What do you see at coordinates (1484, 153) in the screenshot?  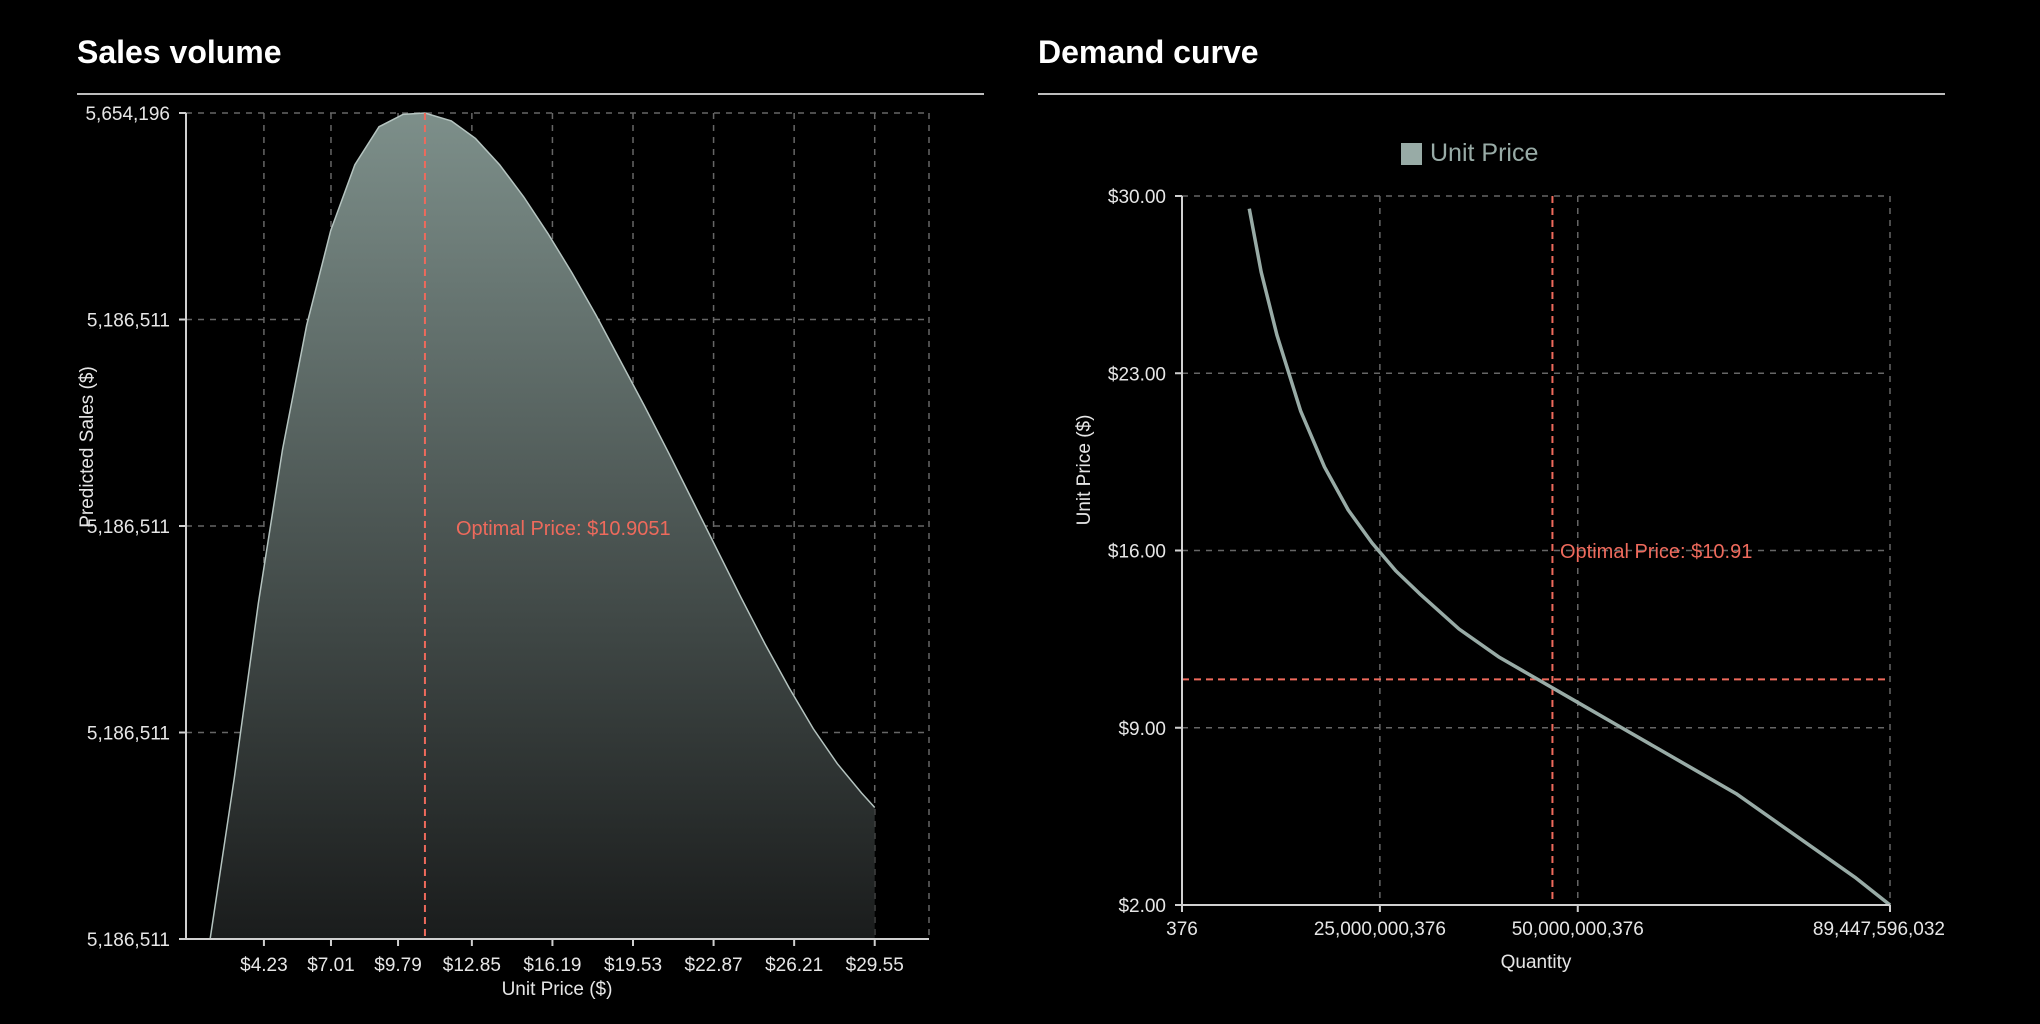 I see `legend-label-unit-price: Unit Price` at bounding box center [1484, 153].